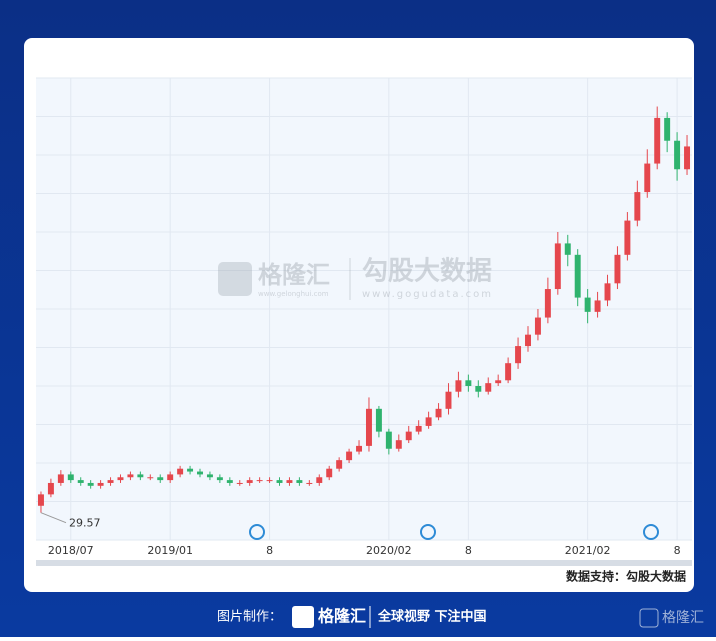 This screenshot has width=716, height=641. I want to click on footer: 图片制作： 格隆汇 全球视野 下注中国 格隆汇, so click(460, 617).